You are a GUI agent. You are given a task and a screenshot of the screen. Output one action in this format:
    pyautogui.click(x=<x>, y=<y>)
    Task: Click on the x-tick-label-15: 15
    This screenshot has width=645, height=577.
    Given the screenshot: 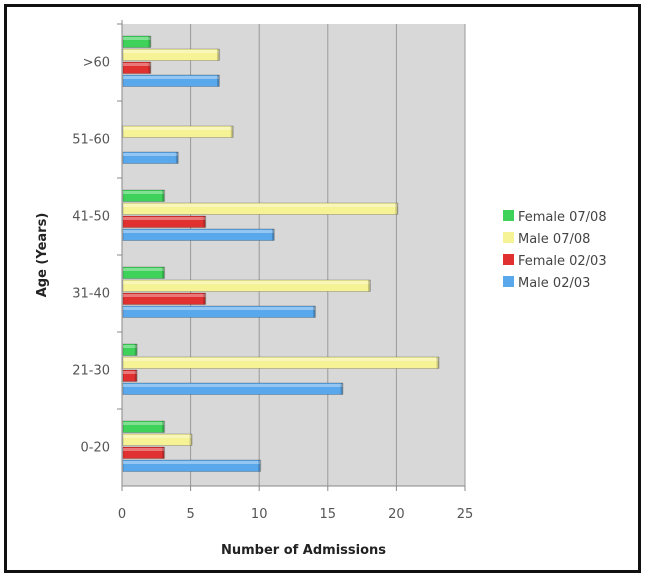 What is the action you would take?
    pyautogui.click(x=328, y=514)
    